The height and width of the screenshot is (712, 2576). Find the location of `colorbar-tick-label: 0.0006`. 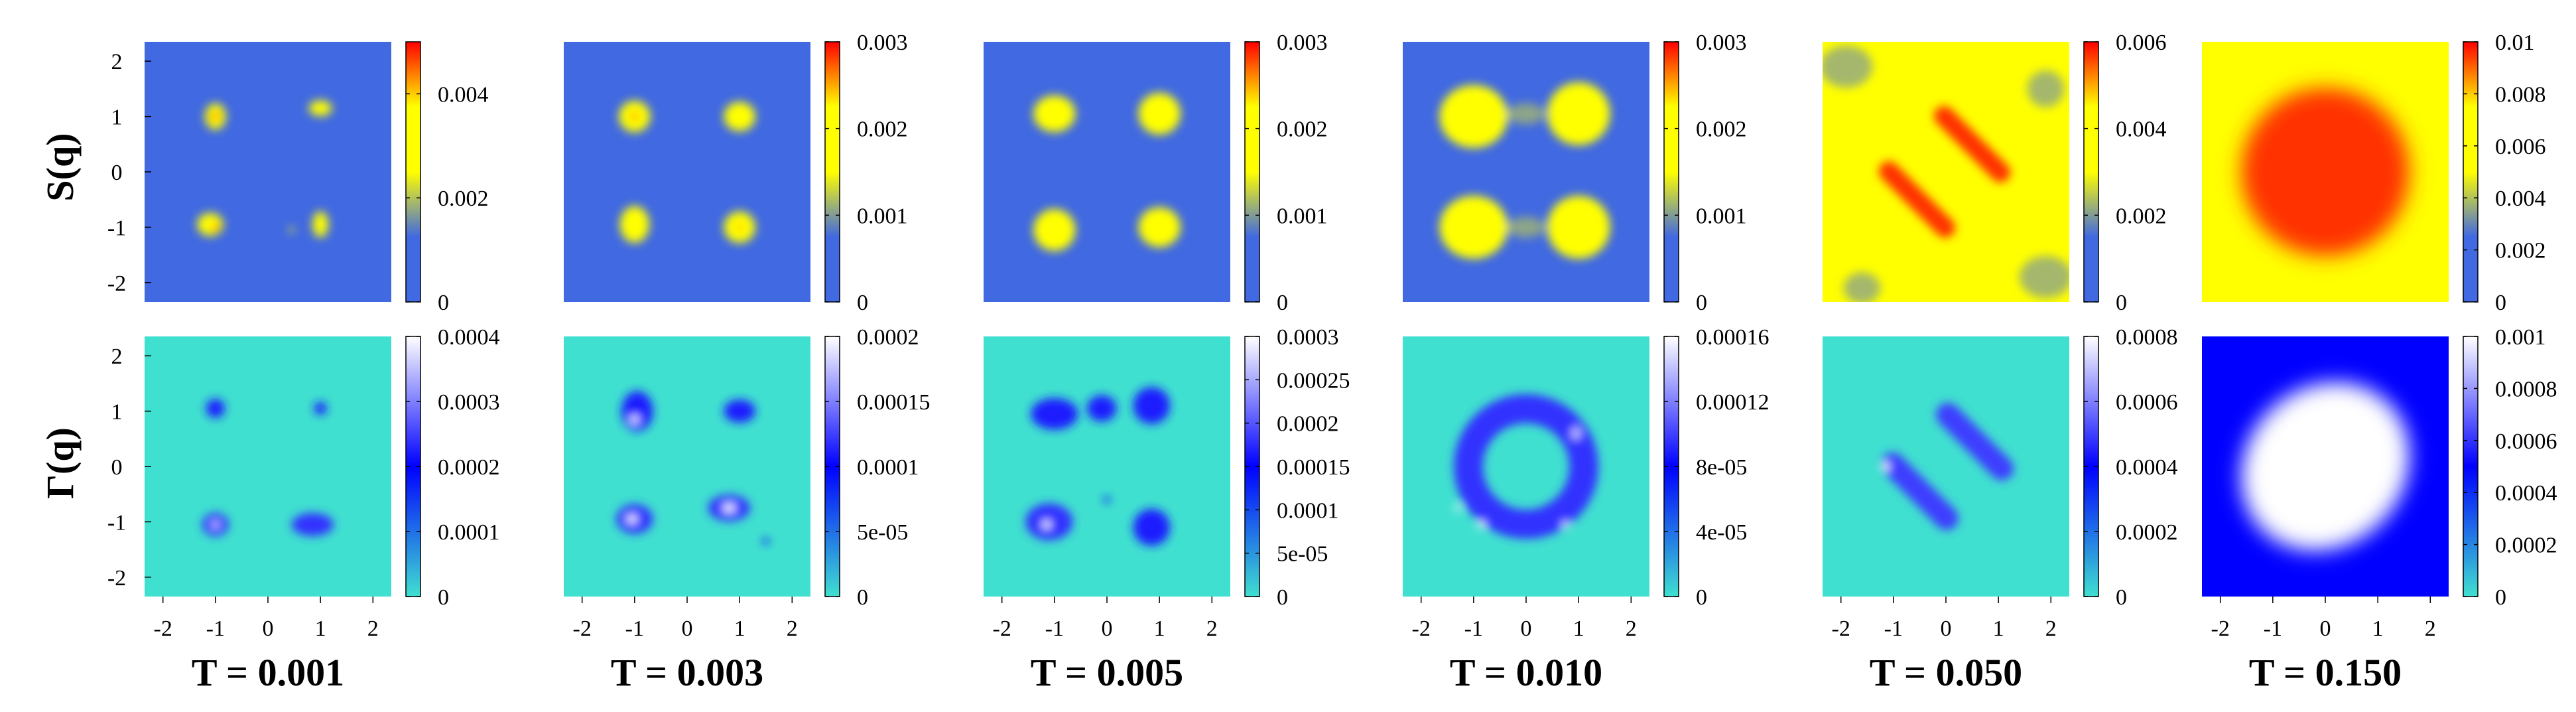

colorbar-tick-label: 0.0006 is located at coordinates (2526, 441).